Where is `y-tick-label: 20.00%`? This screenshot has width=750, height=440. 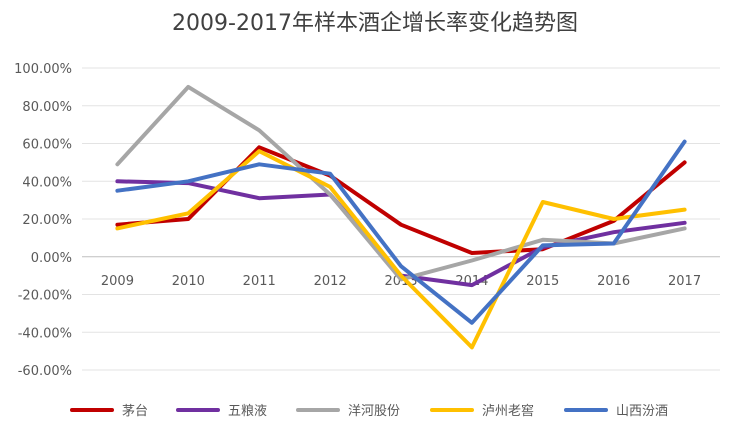
y-tick-label: 20.00% is located at coordinates (47, 220).